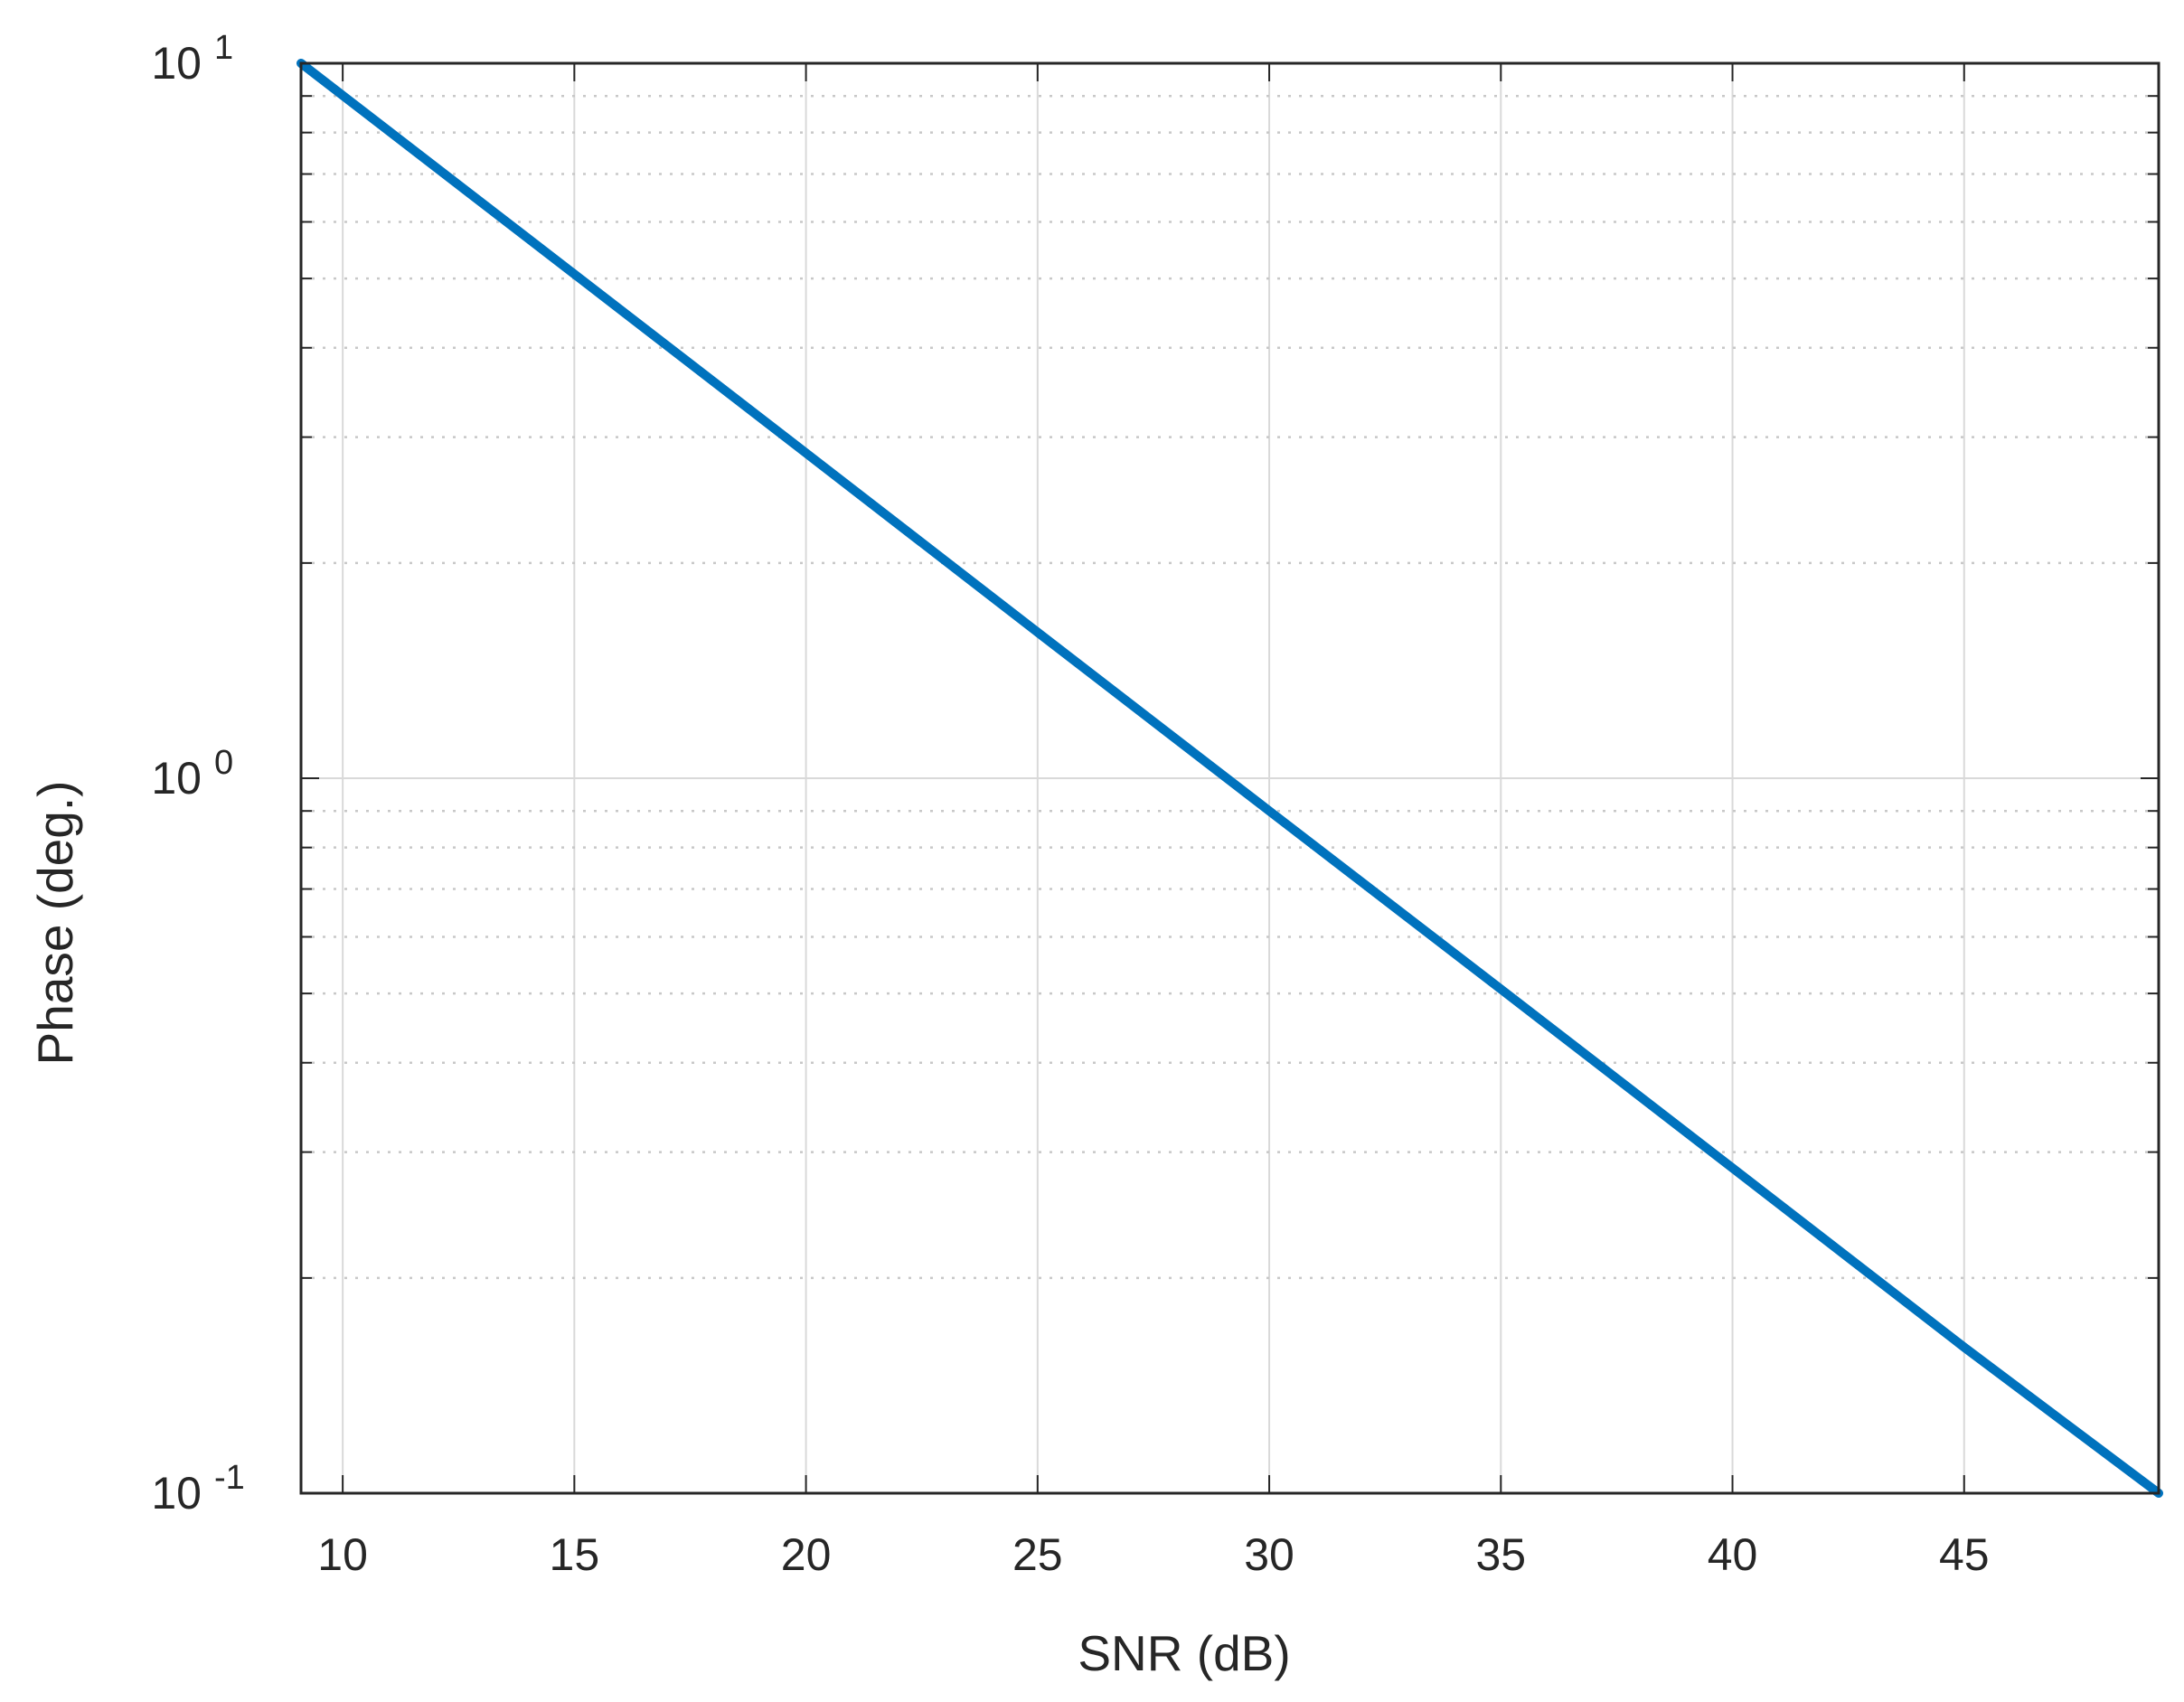 The height and width of the screenshot is (1702, 2184). Describe the element at coordinates (229, 1478) in the screenshot. I see `y-tick-label-exponent: -1` at that location.